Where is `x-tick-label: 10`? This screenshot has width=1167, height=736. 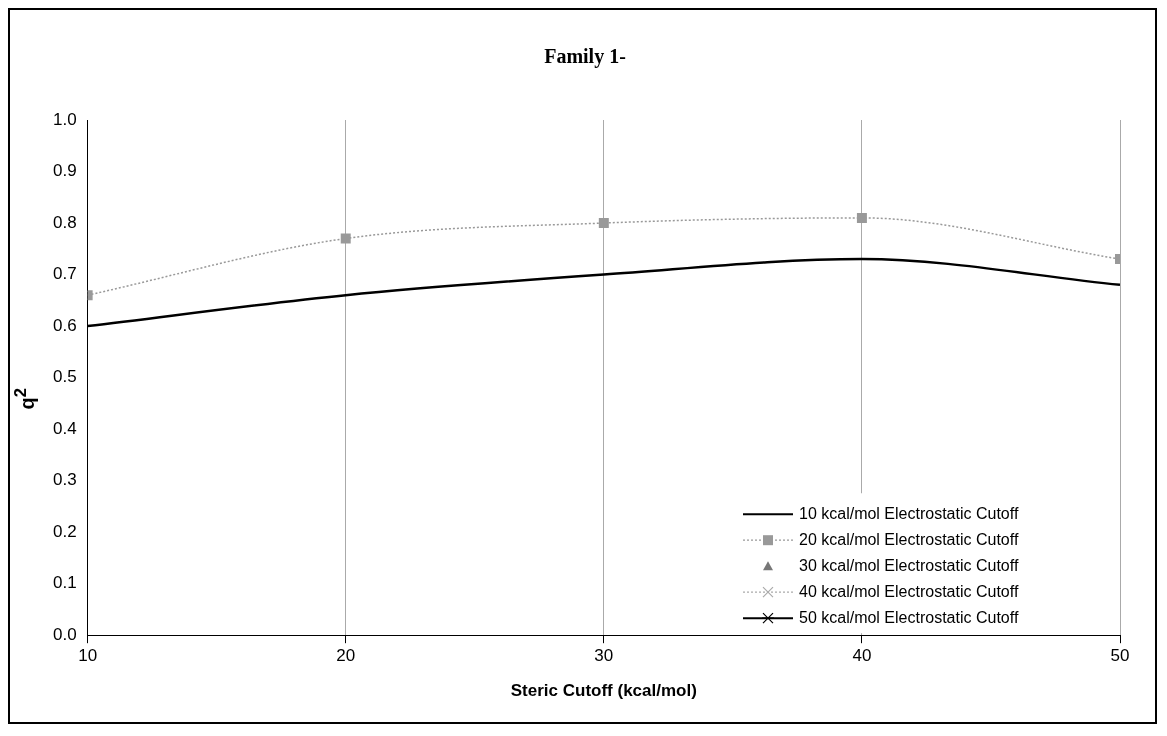
x-tick-label: 10 is located at coordinates (88, 656).